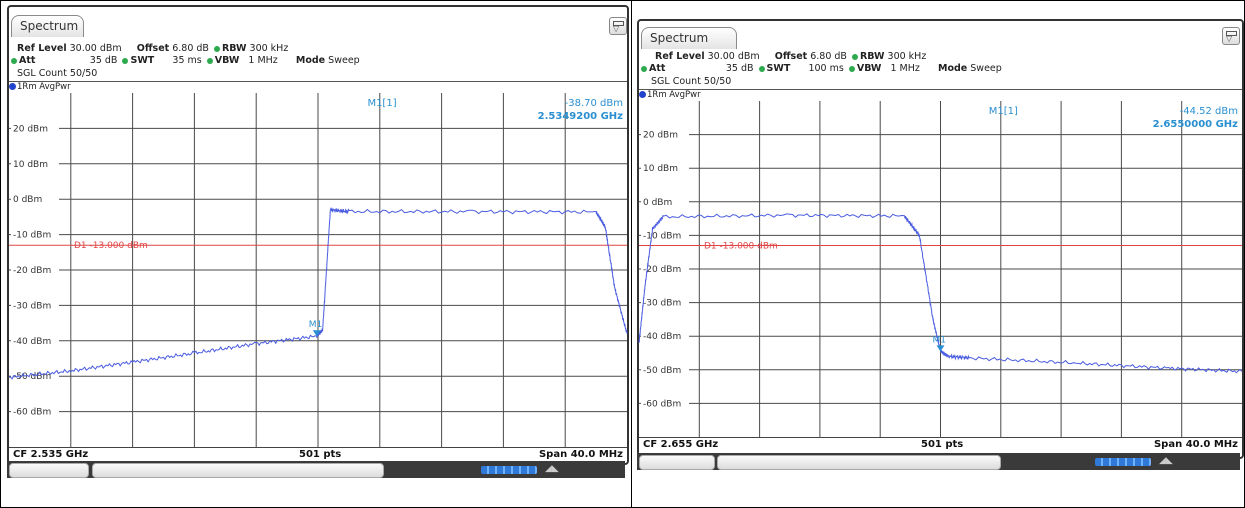  Describe the element at coordinates (1209, 111) in the screenshot. I see `marker-readout-level: -44.52 dBm` at that location.